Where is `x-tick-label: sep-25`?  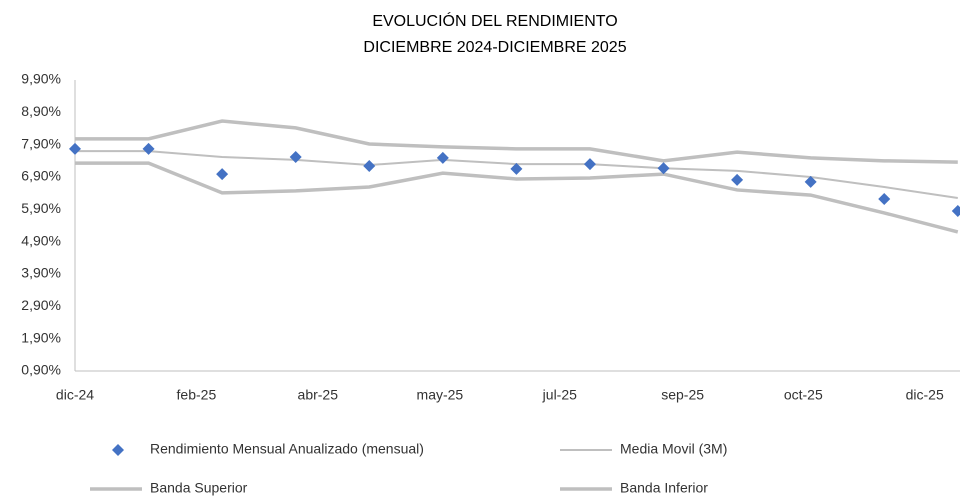 x-tick-label: sep-25 is located at coordinates (682, 395).